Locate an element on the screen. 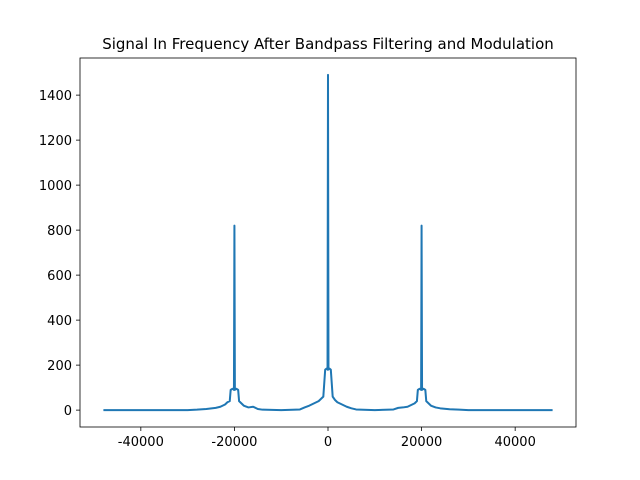  y-tick-label: 1400 is located at coordinates (55, 96).